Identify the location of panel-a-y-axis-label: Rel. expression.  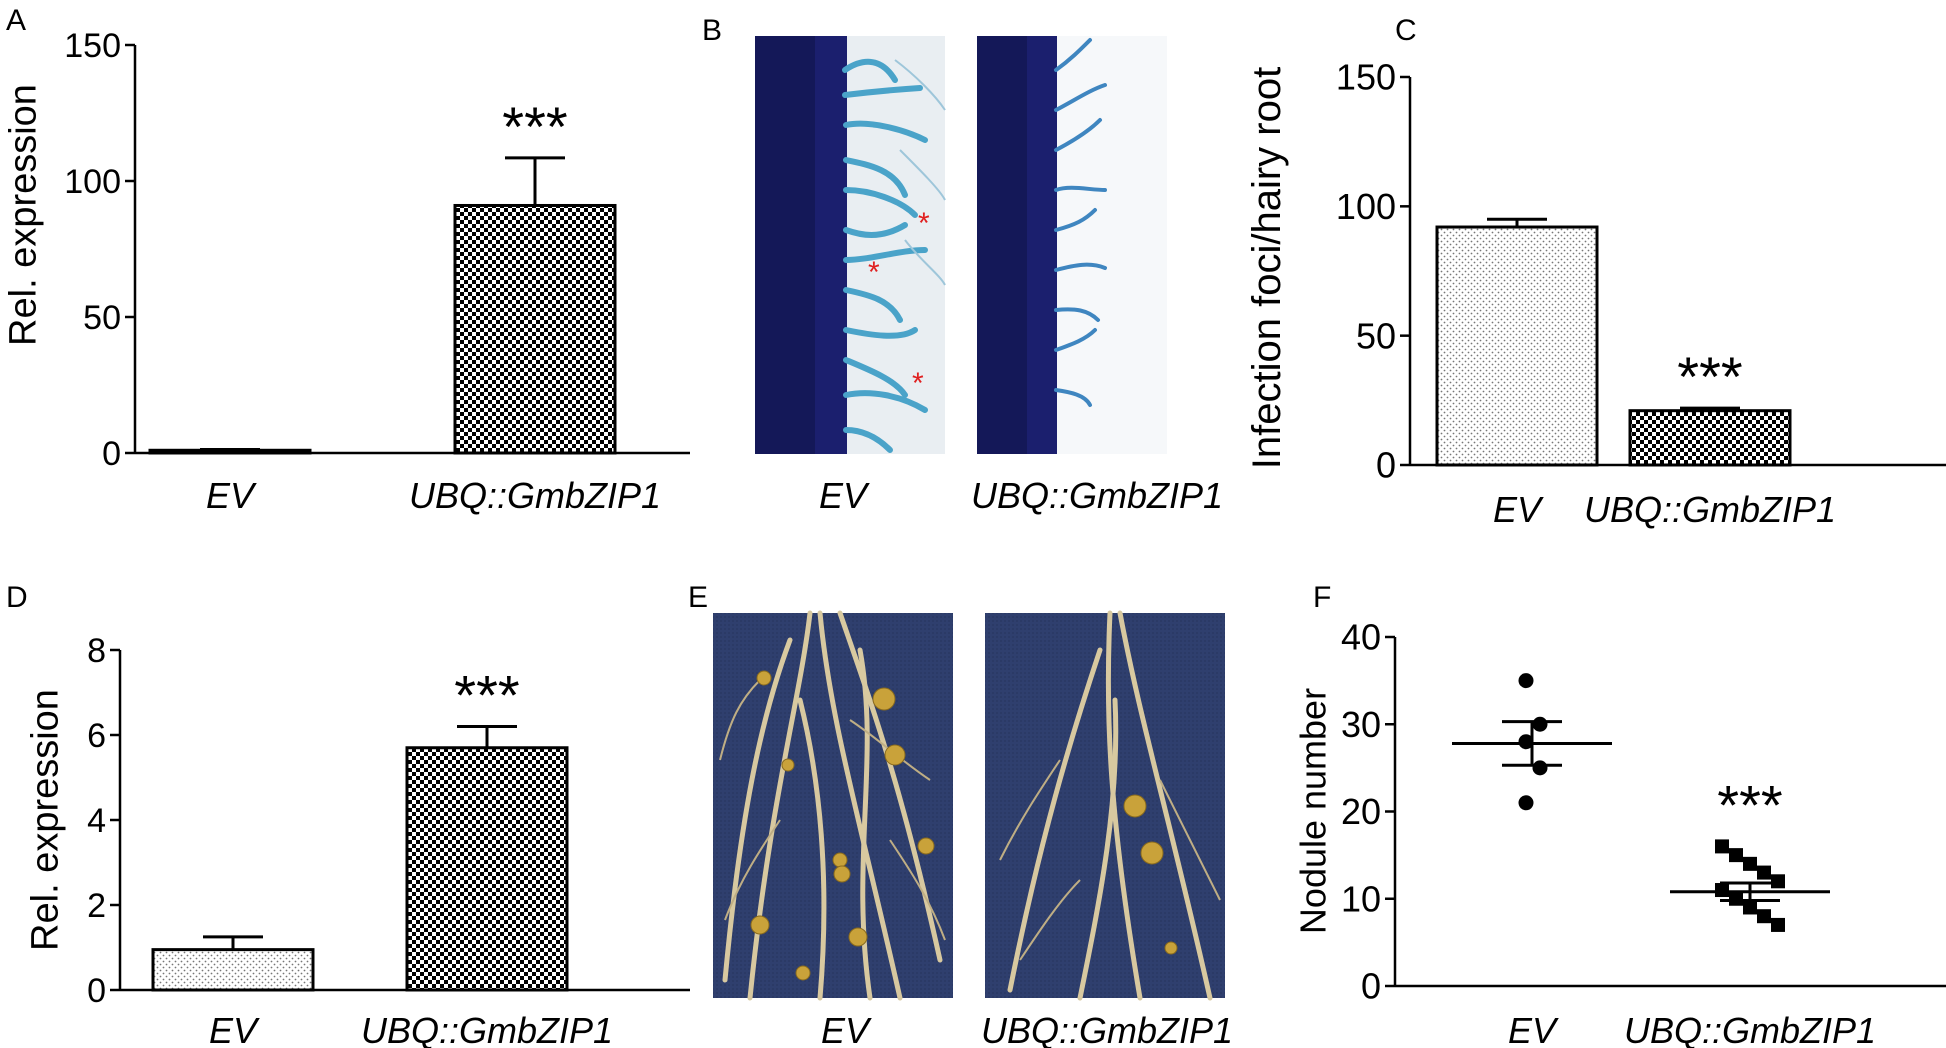
(23, 215).